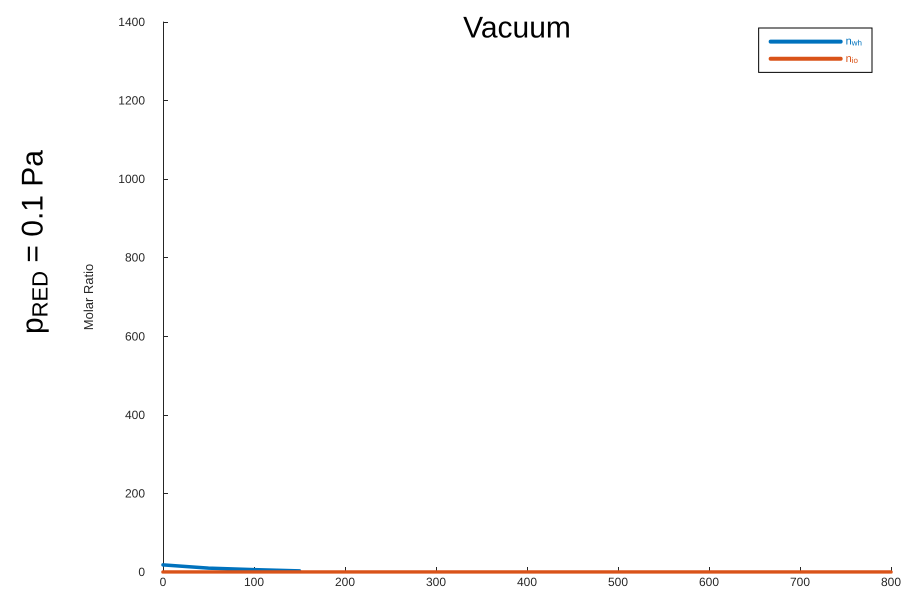  I want to click on y-tick-label: 1400, so click(132, 22).